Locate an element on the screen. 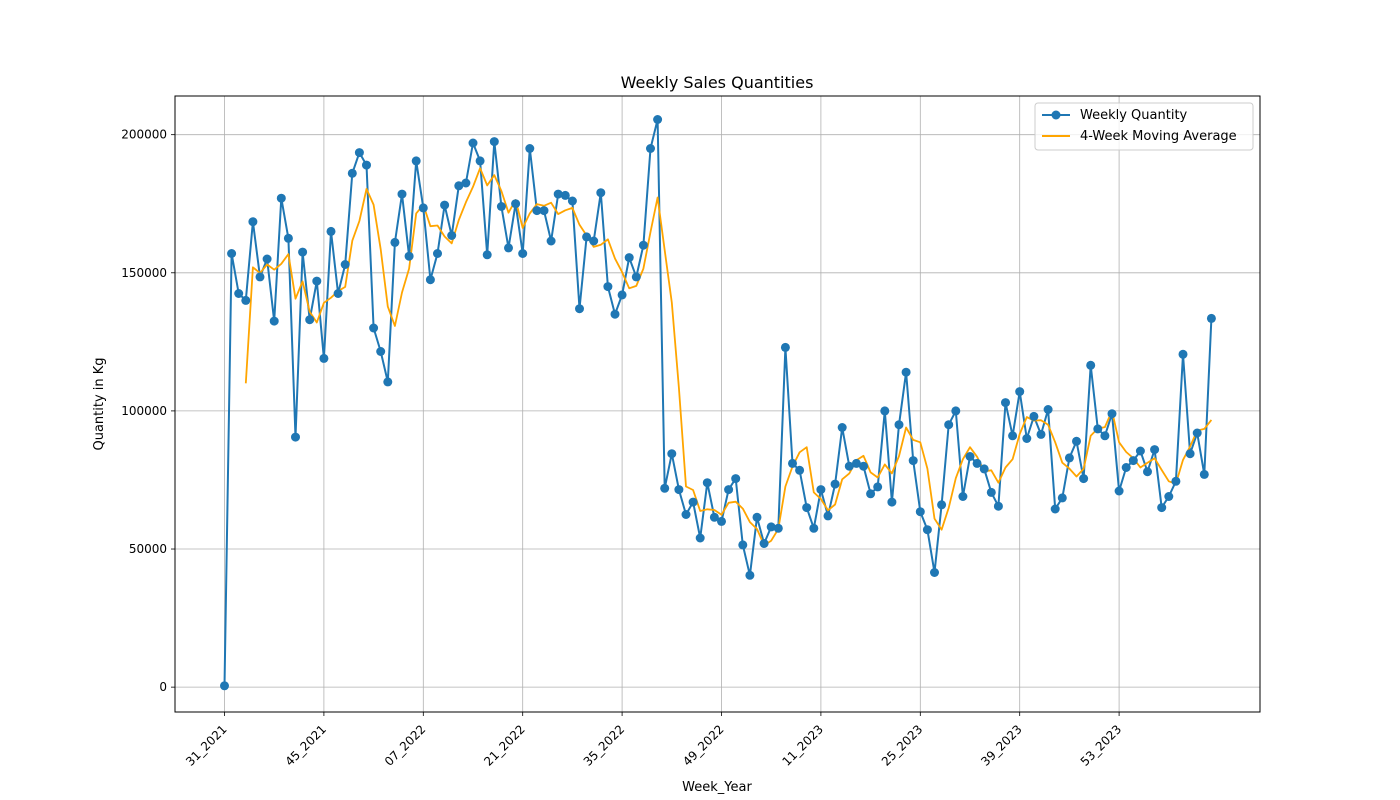 Image resolution: width=1400 pixels, height=800 pixels. legend: Weekly Quantity 4-Week Moving Average is located at coordinates (1144, 126).